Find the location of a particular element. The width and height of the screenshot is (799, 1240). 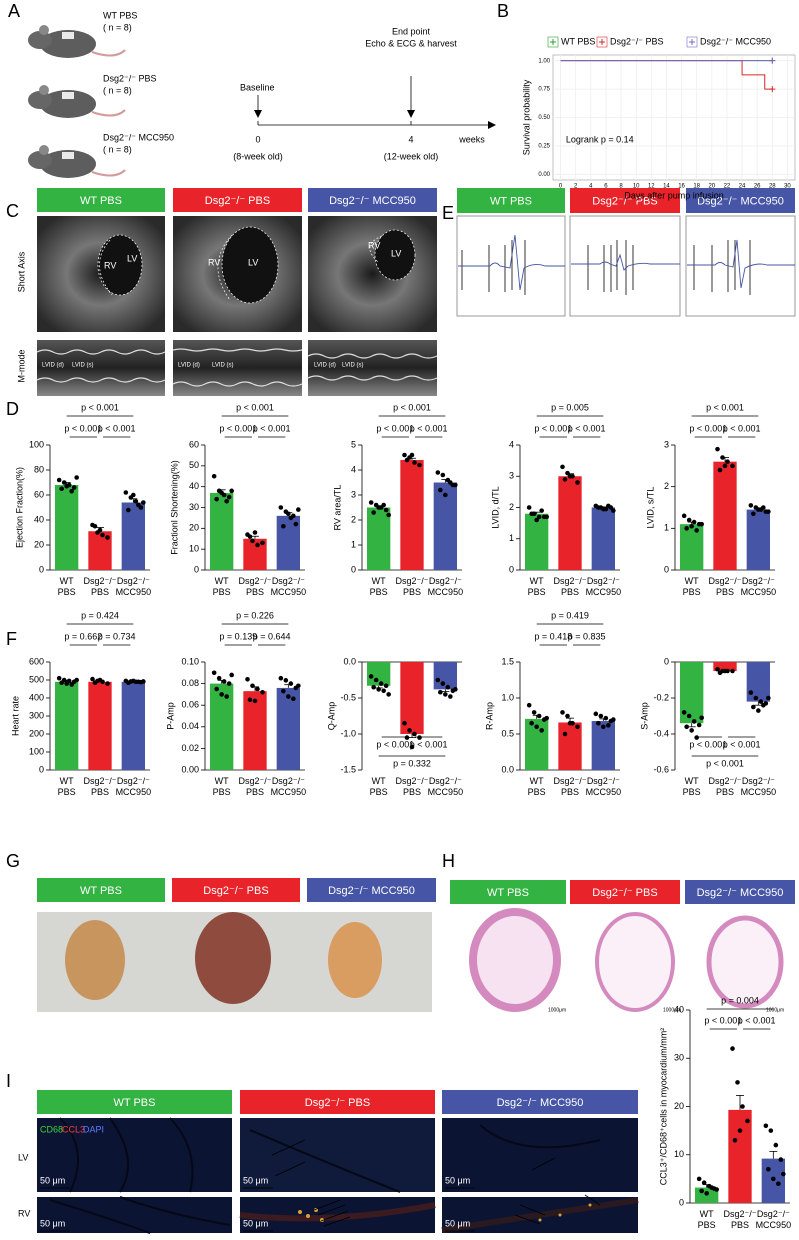

stain-label: DAPI is located at coordinates (93, 1129).